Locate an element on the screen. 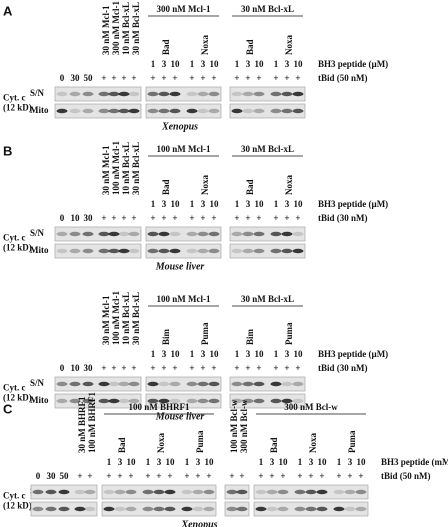 The height and width of the screenshot is (527, 448). subgroup-label: Bad is located at coordinates (250, 47).